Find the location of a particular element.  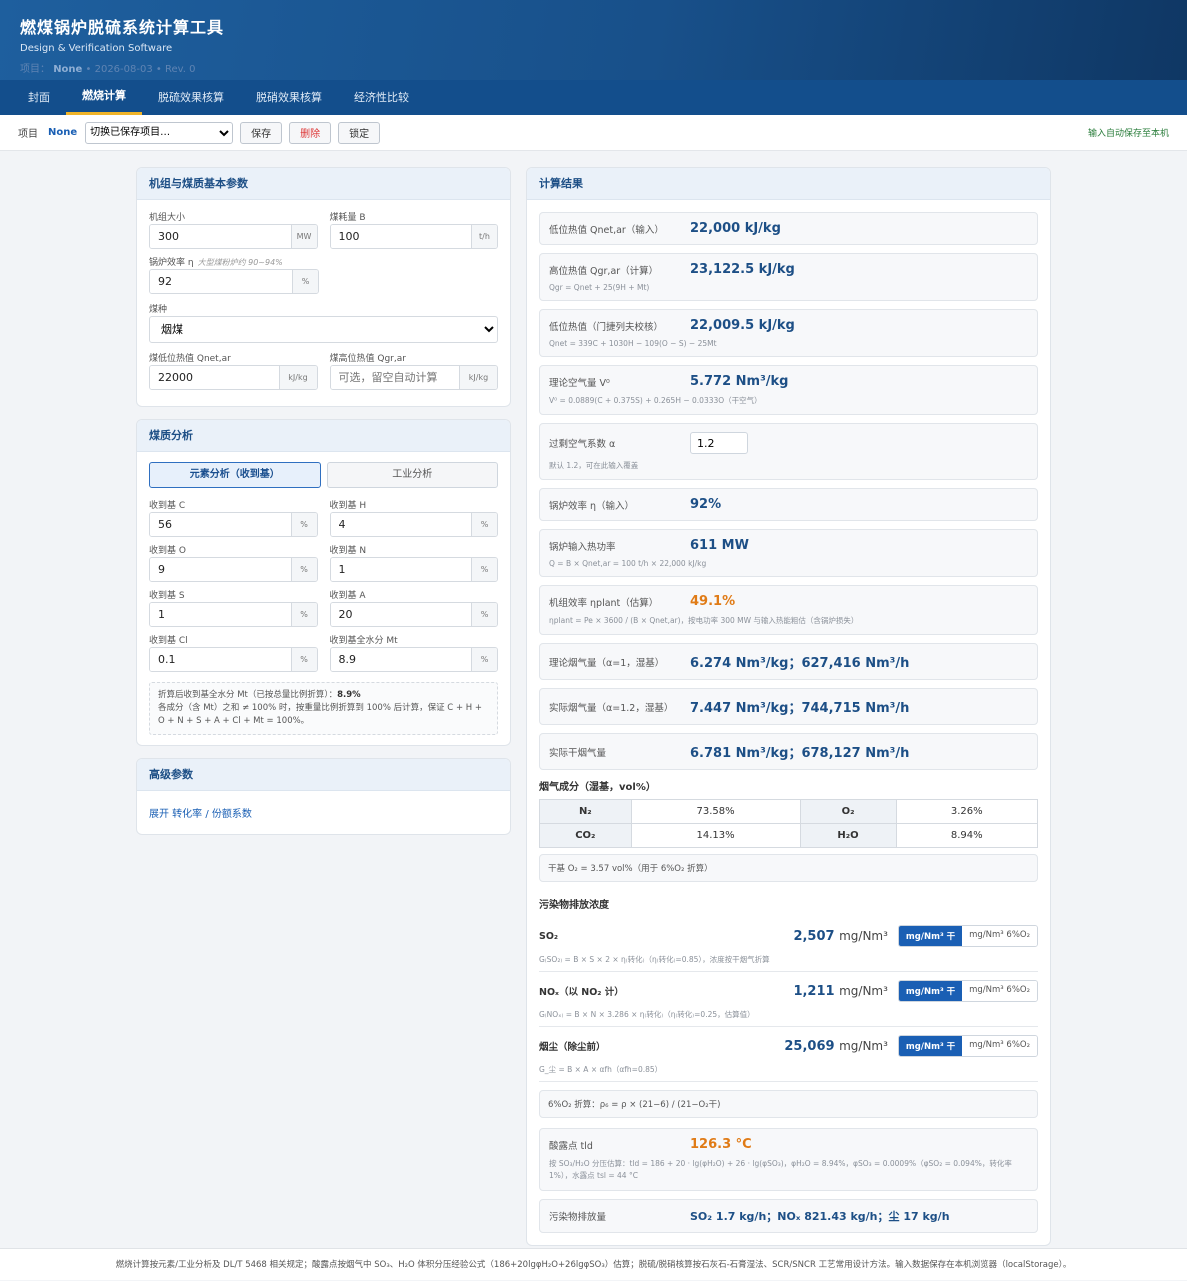

coal-rate-input is located at coordinates (400, 236).